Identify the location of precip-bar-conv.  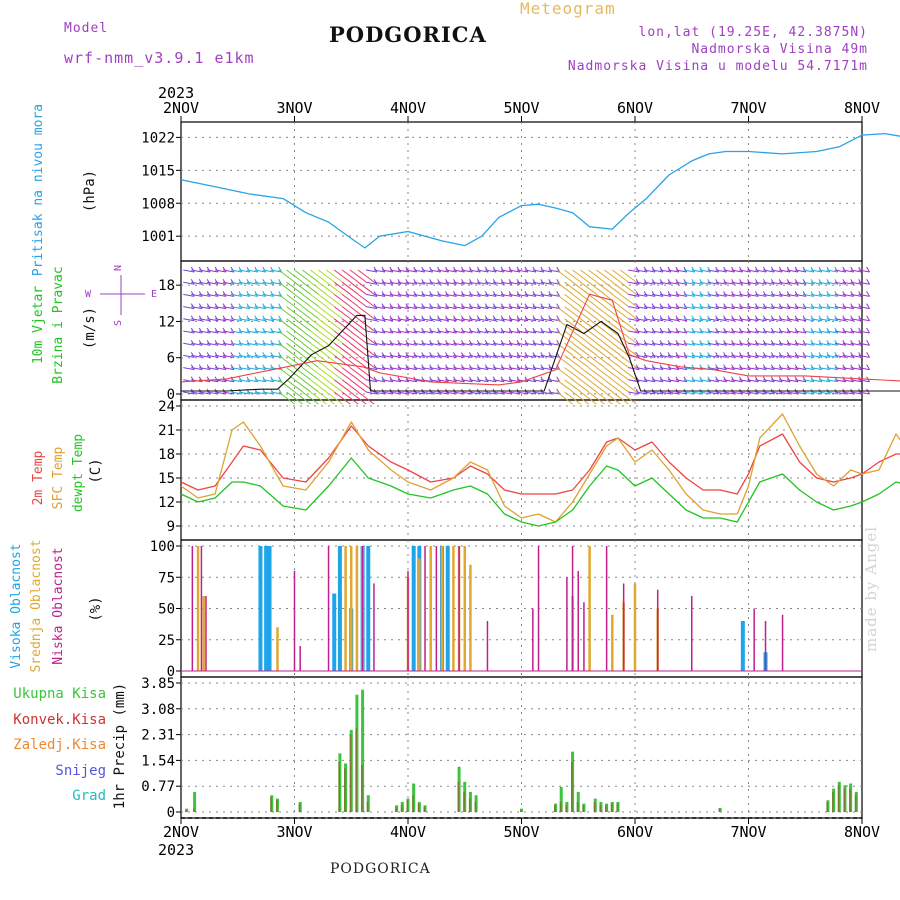
(356, 770).